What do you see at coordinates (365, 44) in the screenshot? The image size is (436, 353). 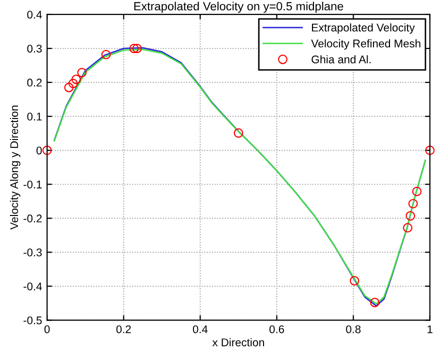 I see `legend-label: Velocity Refined Mesh` at bounding box center [365, 44].